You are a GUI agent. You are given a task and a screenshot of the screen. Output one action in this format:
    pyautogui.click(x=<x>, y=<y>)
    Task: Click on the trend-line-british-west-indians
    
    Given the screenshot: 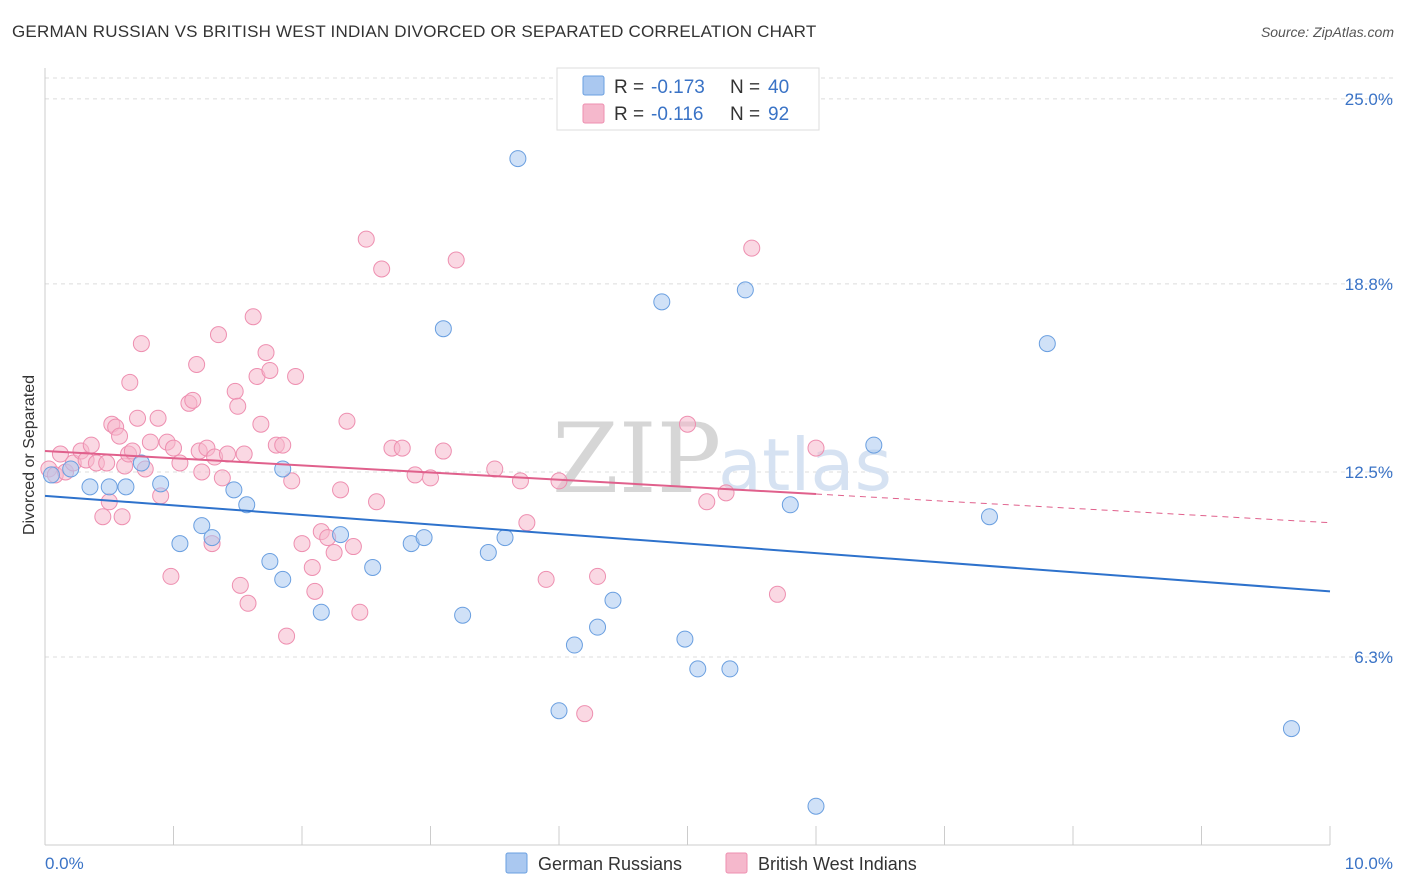 What is the action you would take?
    pyautogui.click(x=430, y=473)
    